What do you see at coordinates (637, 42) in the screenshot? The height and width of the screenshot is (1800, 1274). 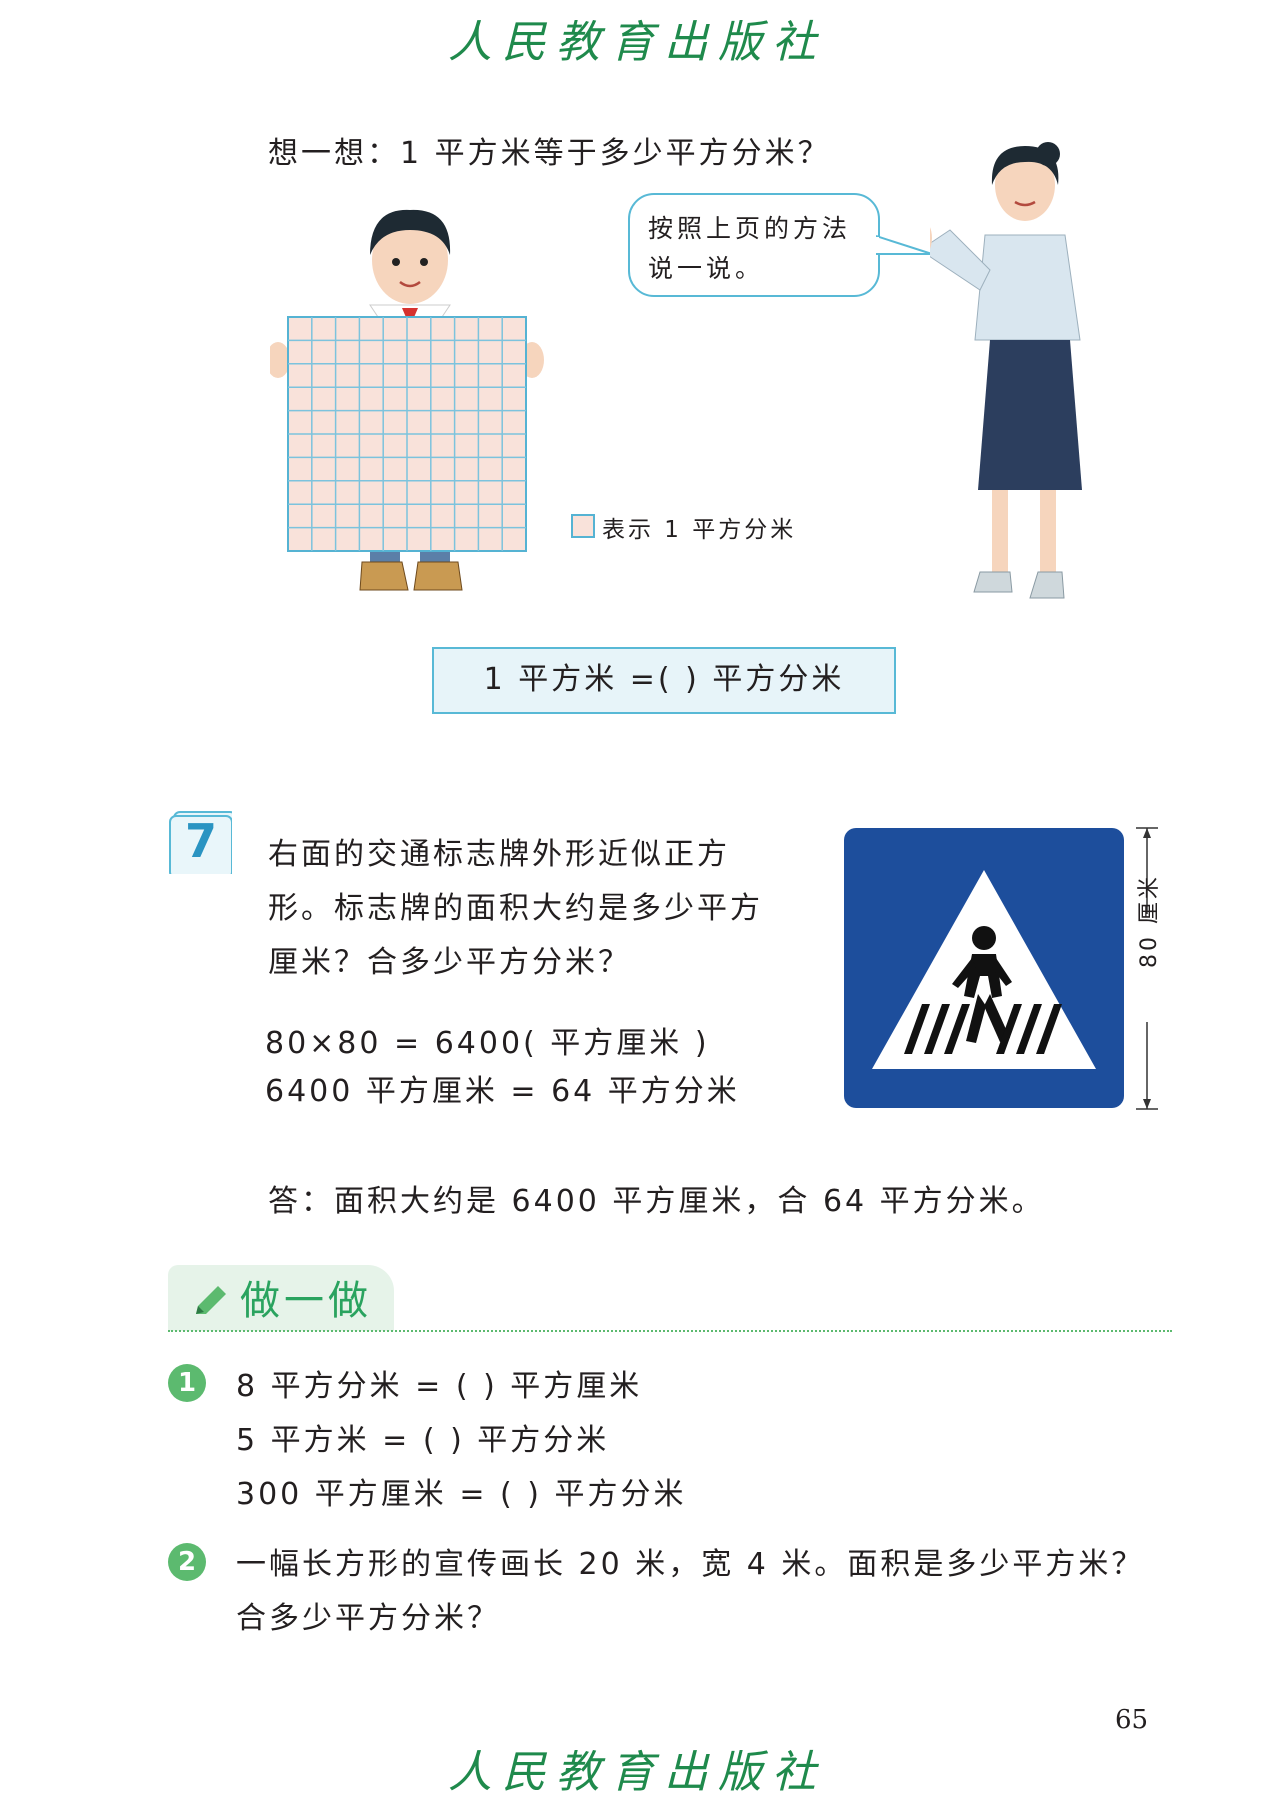 I see `publisher-header: 人民教育出版社` at bounding box center [637, 42].